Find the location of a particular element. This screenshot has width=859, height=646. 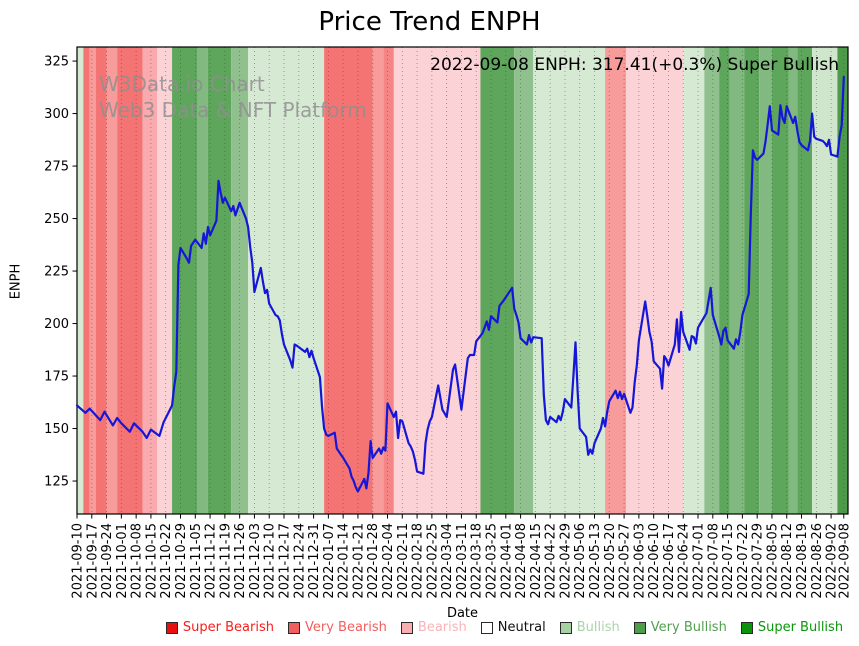

x-tick-label: 2021-09-24 is located at coordinates (107, 561).